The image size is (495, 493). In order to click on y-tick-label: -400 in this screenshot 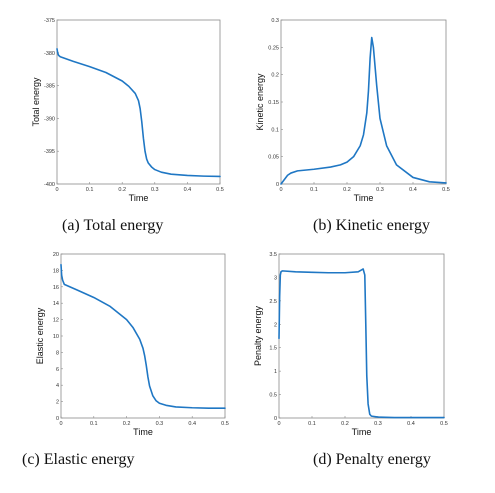, I will do `click(49, 185)`.